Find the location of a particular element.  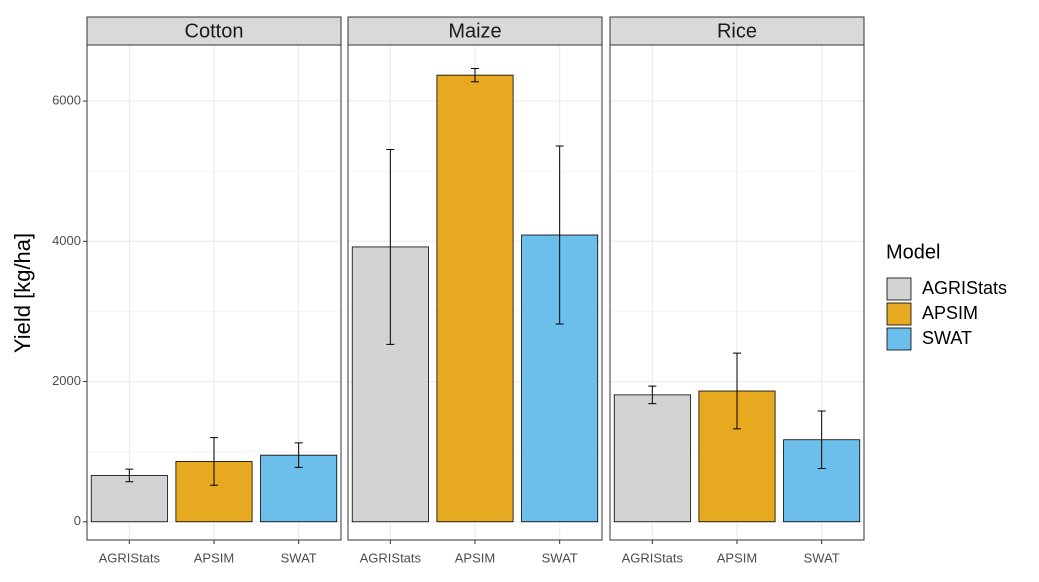

facet-title: Maize is located at coordinates (474, 31).